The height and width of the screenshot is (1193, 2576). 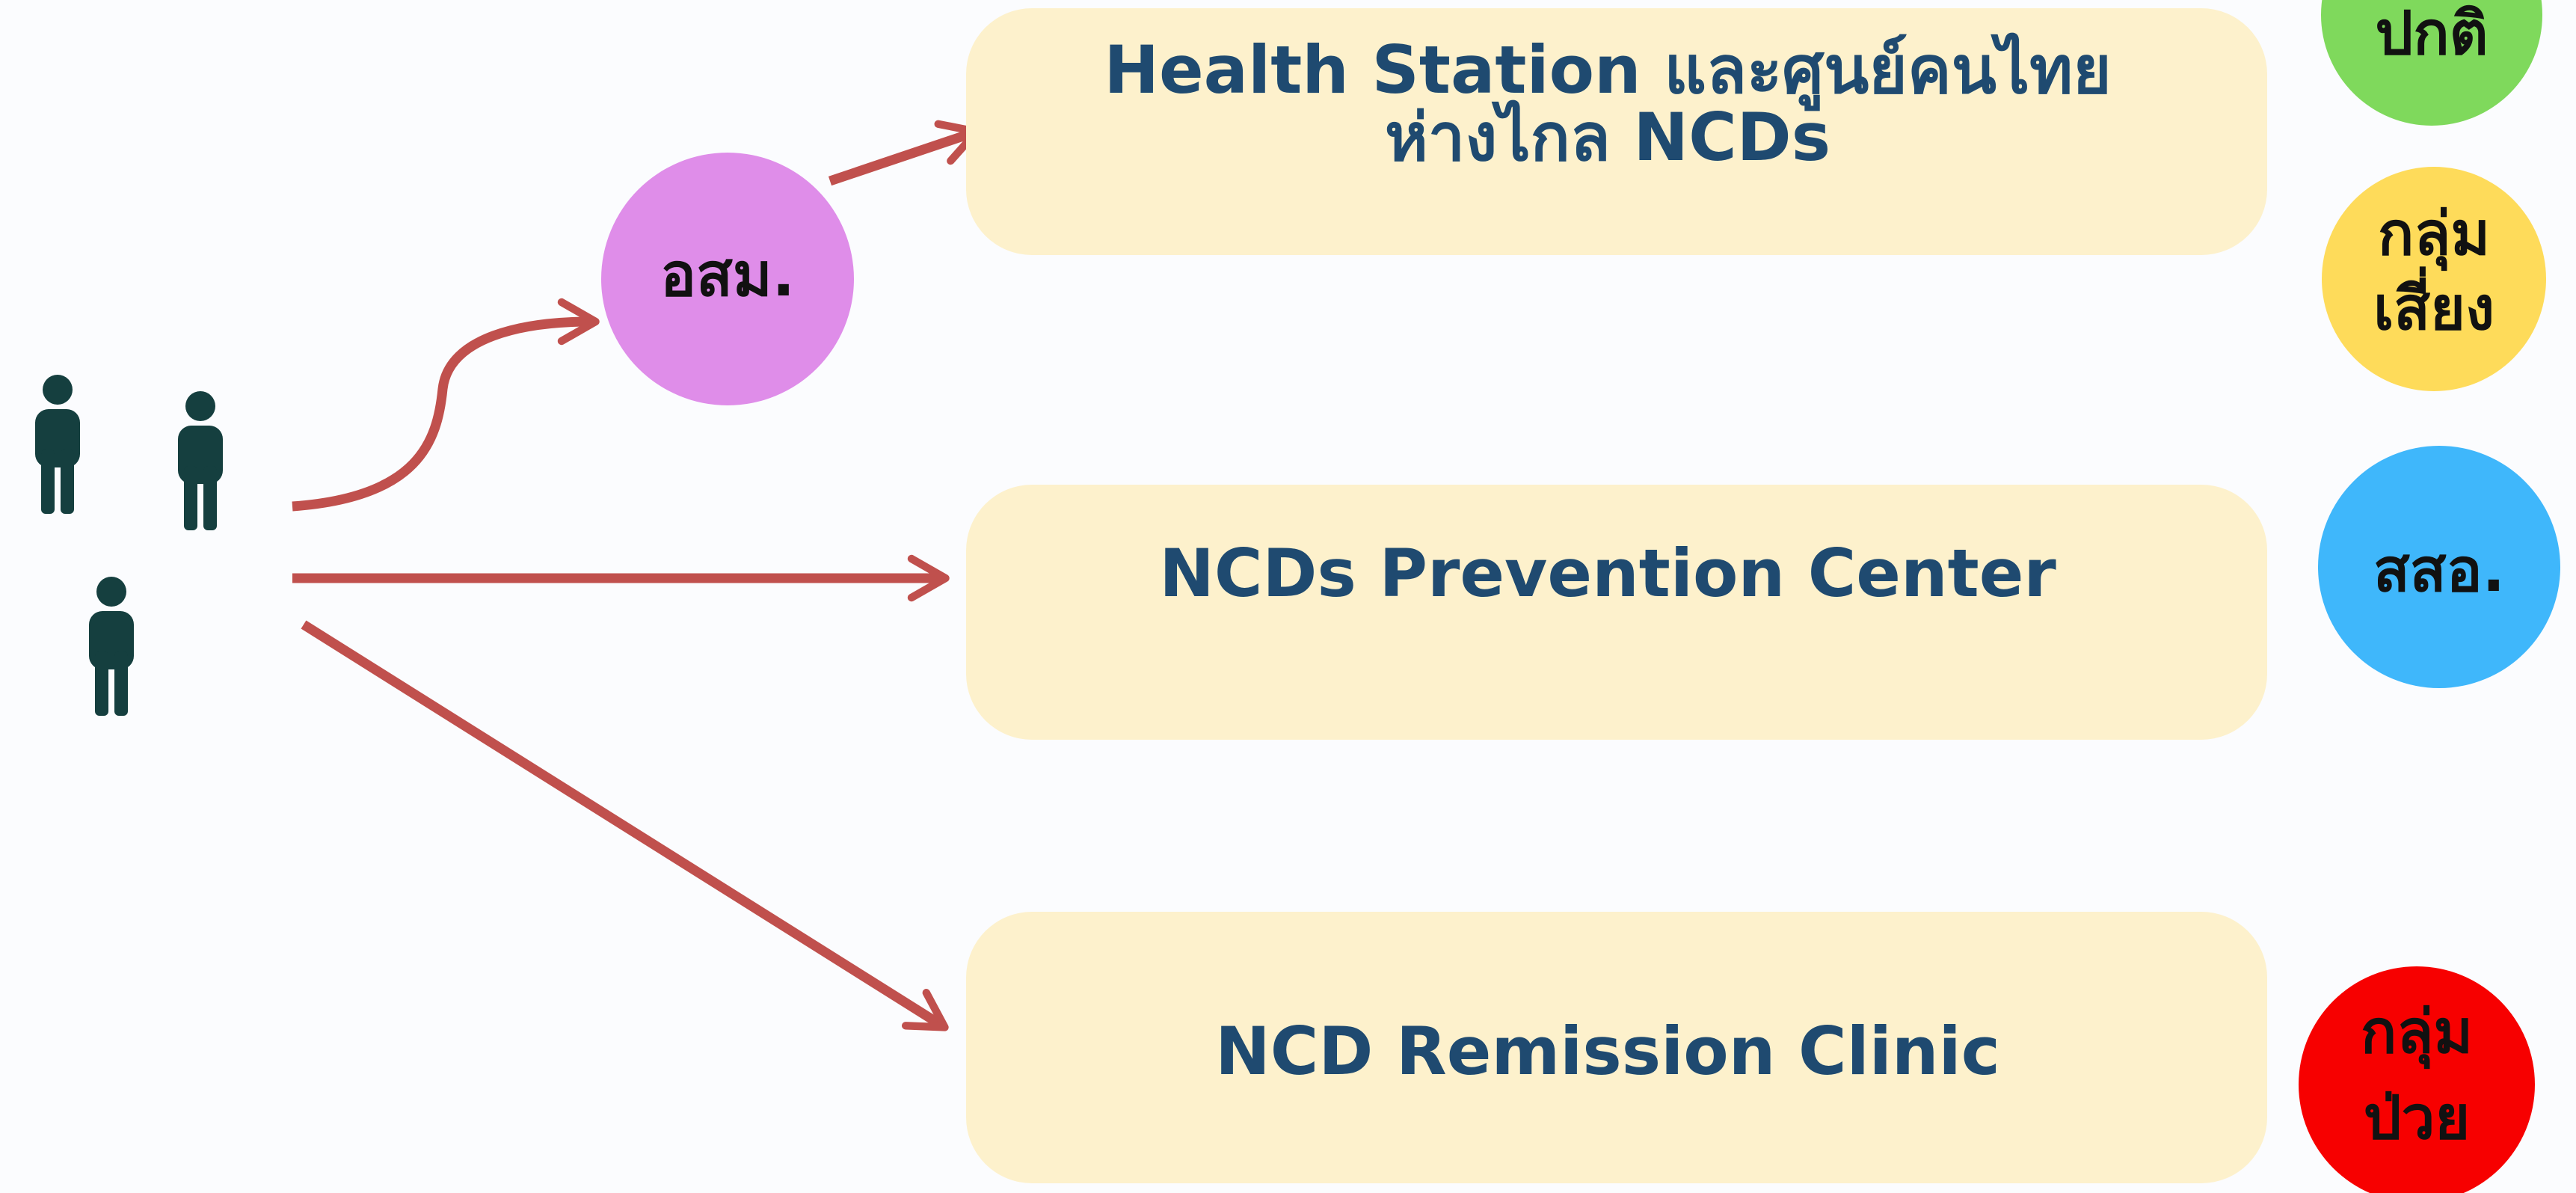 What do you see at coordinates (1607, 573) in the screenshot?
I see `box-text: NCDs Prevention Center` at bounding box center [1607, 573].